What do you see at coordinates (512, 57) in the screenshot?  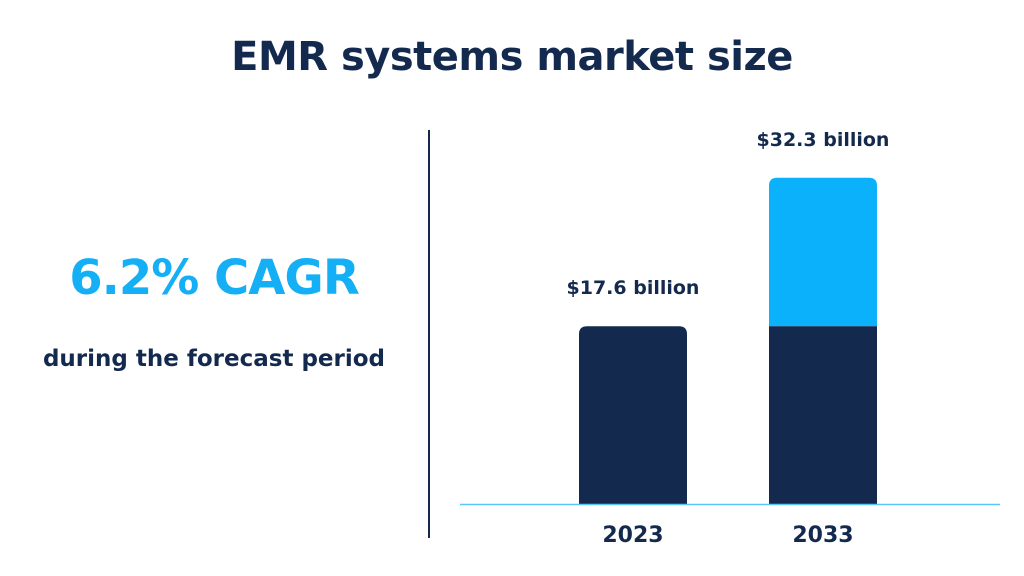 I see `page-title: EMR systems market size` at bounding box center [512, 57].